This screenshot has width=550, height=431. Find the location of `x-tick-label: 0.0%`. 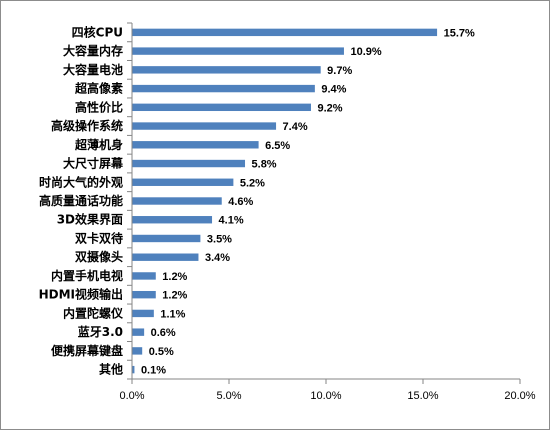

x-tick-label: 0.0% is located at coordinates (131, 396).